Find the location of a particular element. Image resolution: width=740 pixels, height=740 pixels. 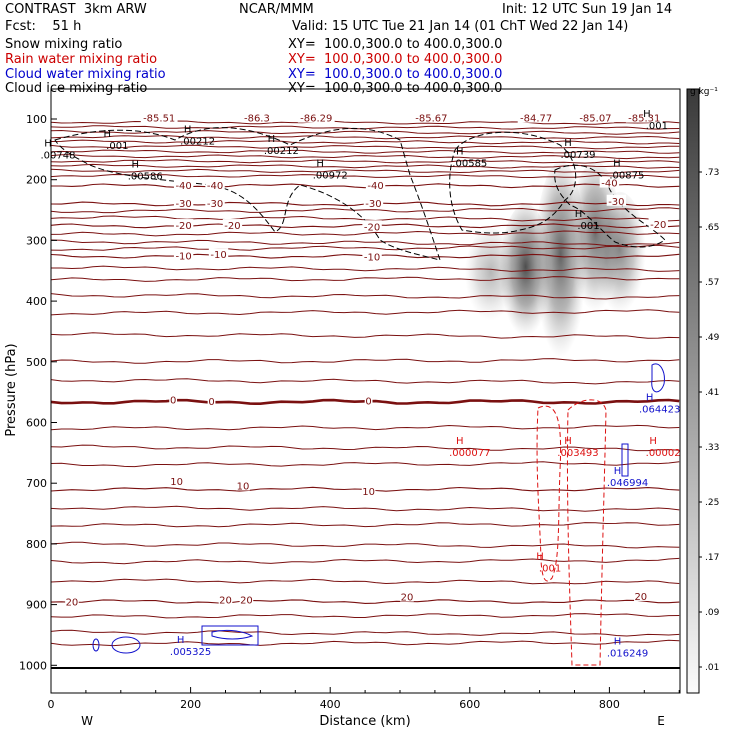

temperature-label: -85.67 is located at coordinates (431, 119).